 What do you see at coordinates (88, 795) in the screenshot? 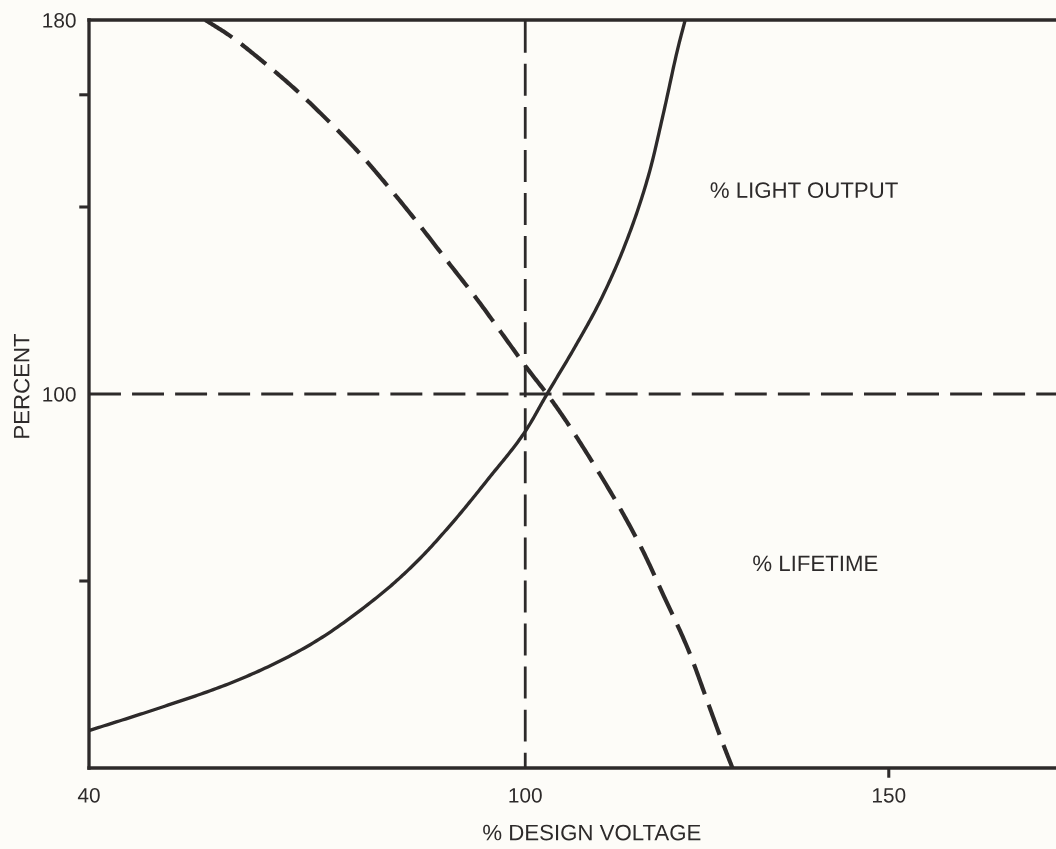
I see `x-tick-label: 40` at bounding box center [88, 795].